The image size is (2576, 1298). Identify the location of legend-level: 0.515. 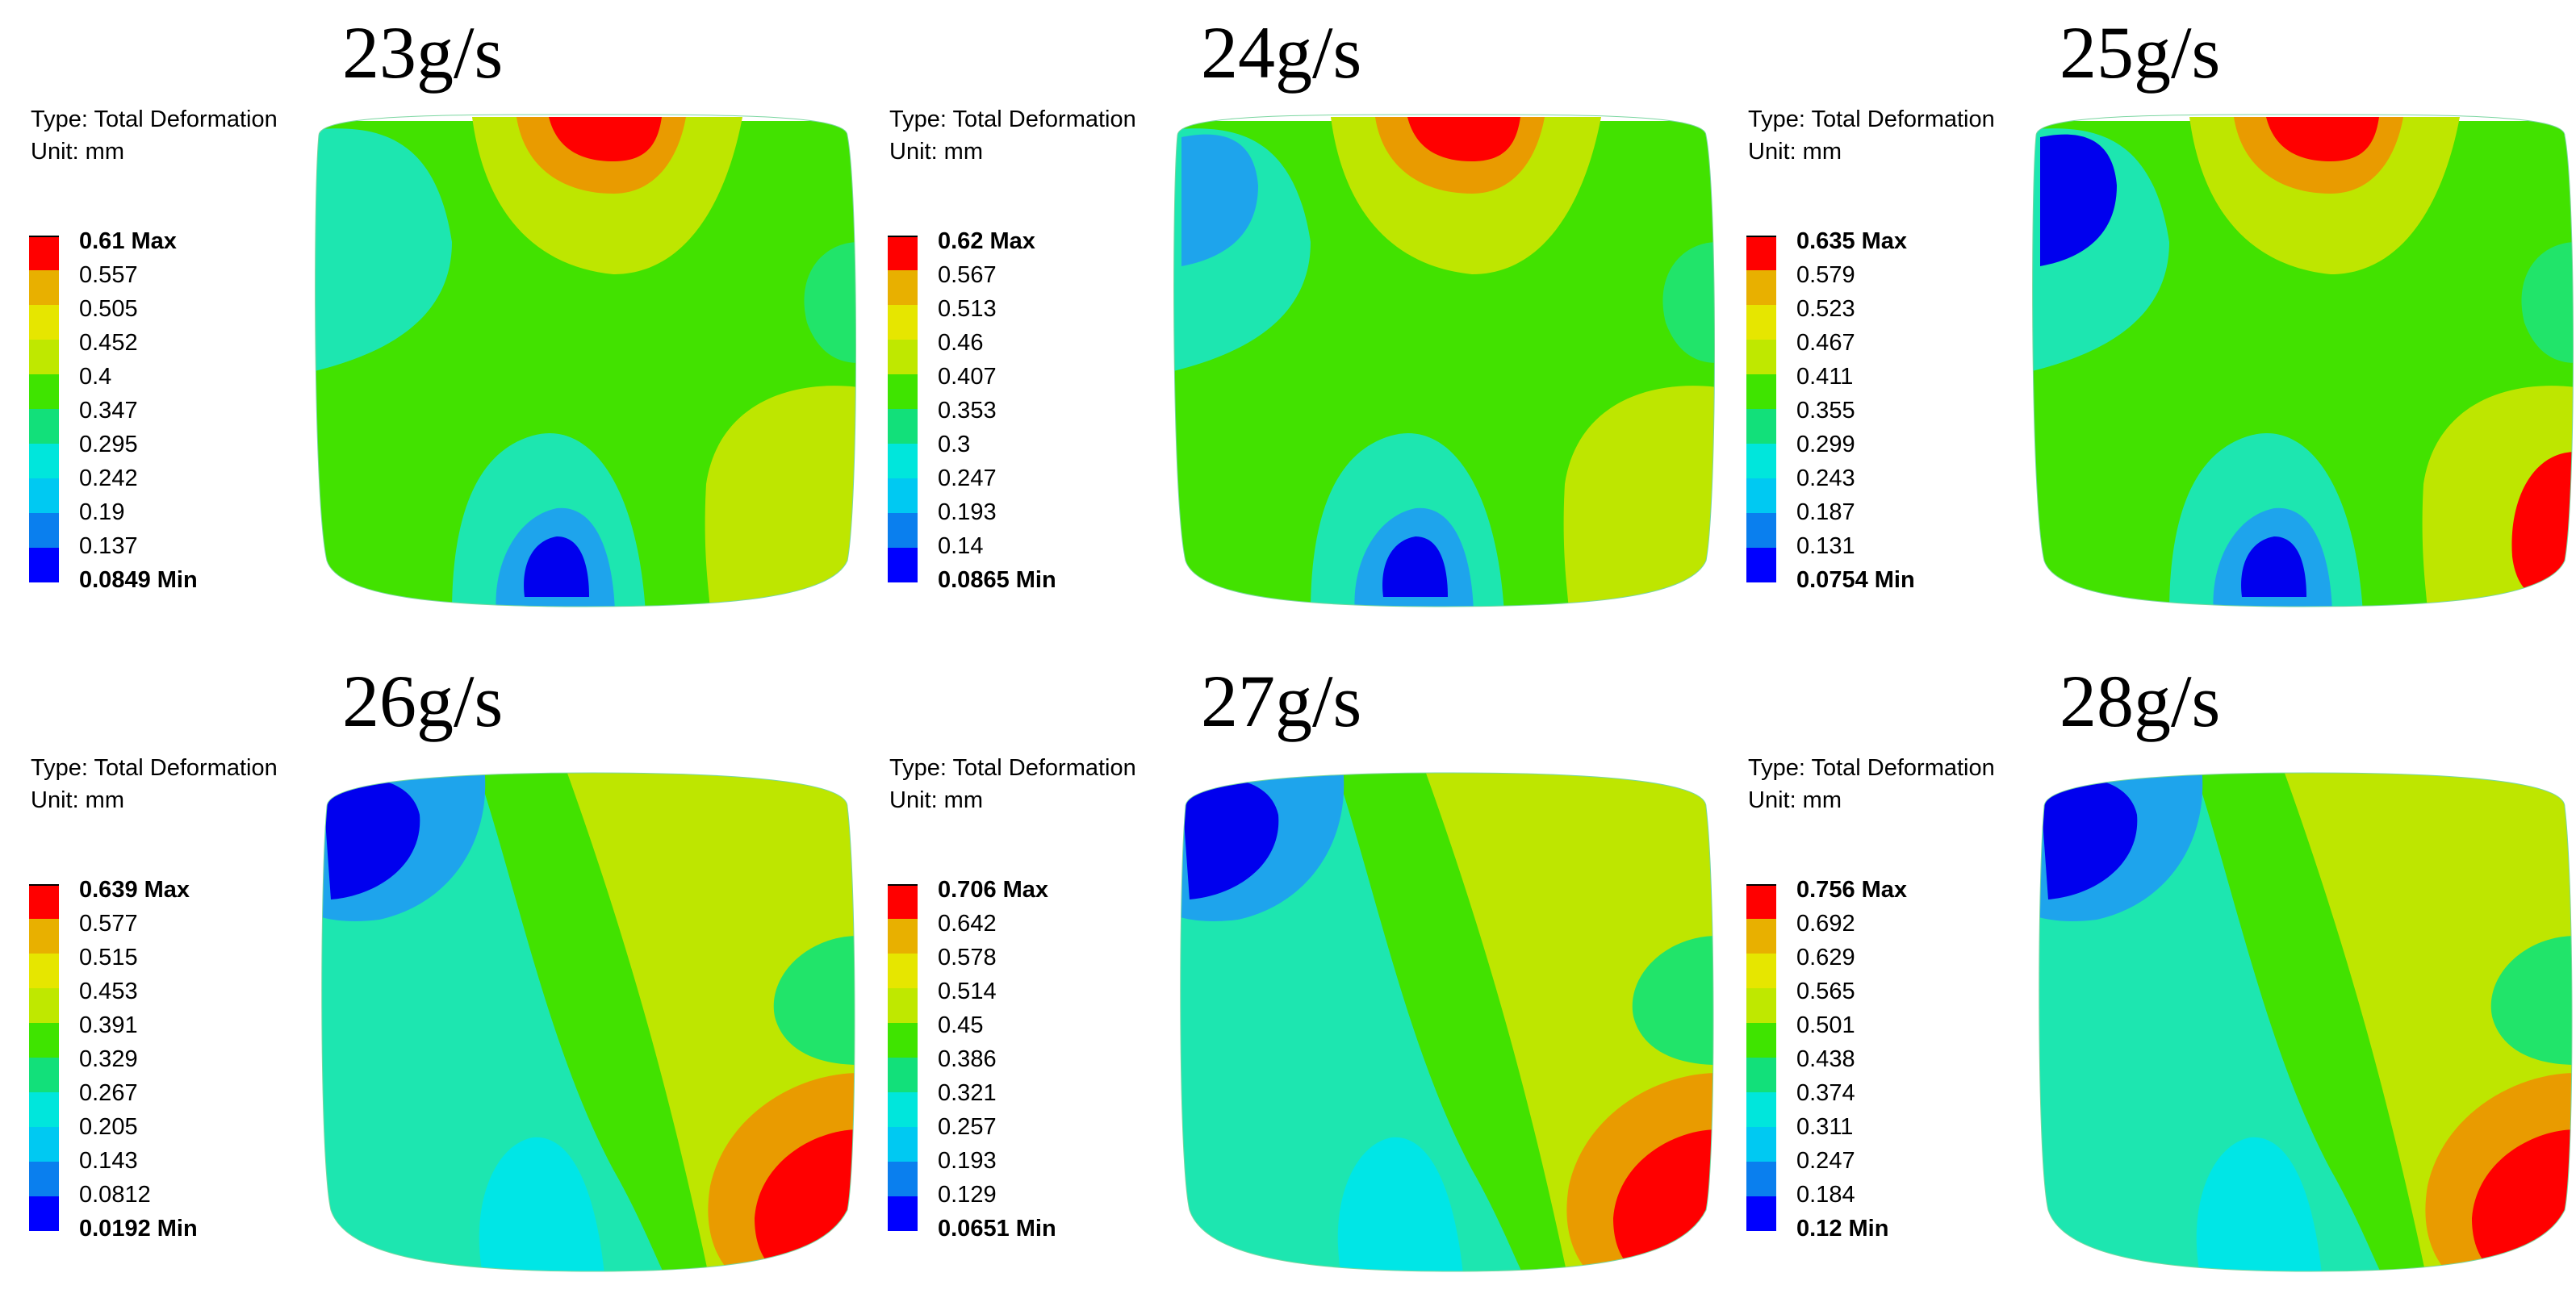
(108, 958).